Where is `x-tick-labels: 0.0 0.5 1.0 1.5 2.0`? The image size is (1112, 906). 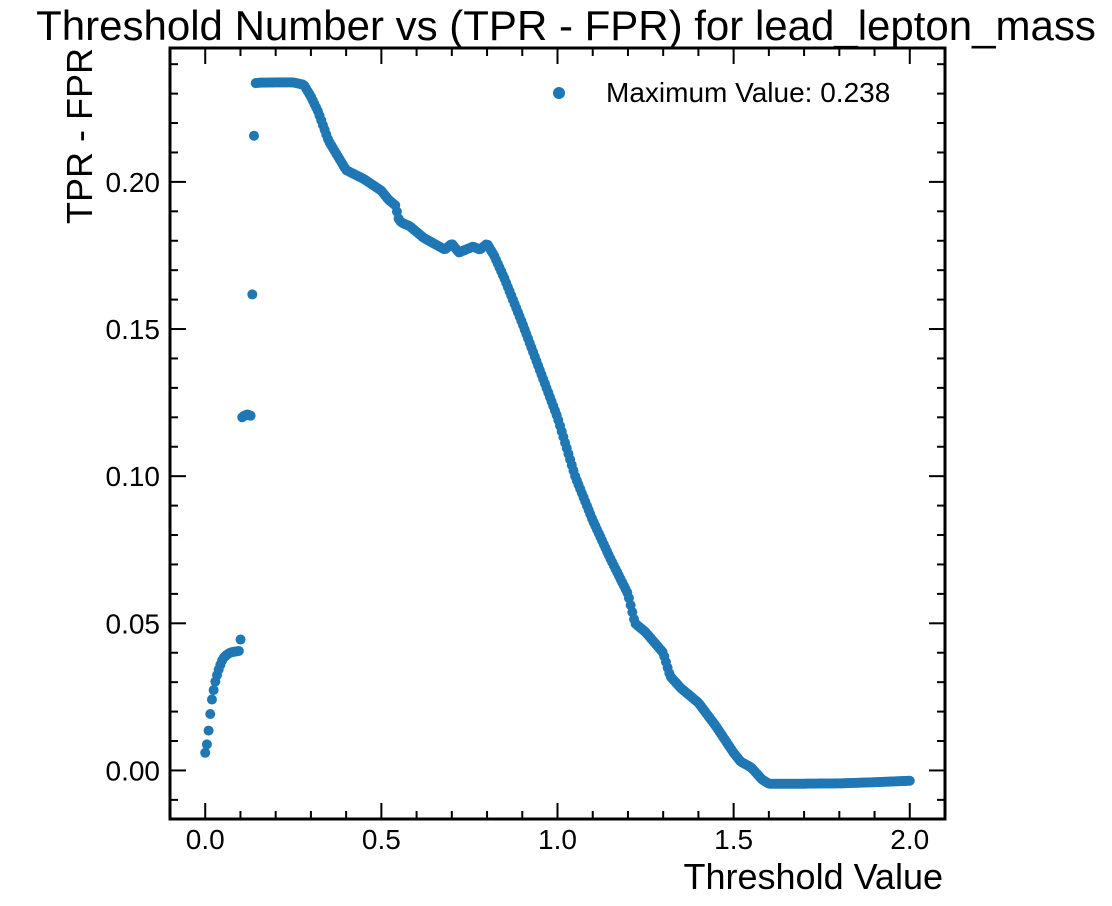
x-tick-labels: 0.0 0.5 1.0 1.5 2.0 is located at coordinates (557, 839).